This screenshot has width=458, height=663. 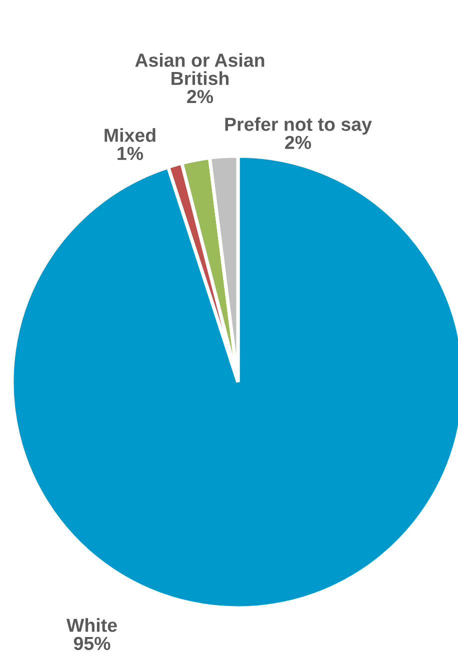 I want to click on slice-label: Mixed, so click(x=130, y=135).